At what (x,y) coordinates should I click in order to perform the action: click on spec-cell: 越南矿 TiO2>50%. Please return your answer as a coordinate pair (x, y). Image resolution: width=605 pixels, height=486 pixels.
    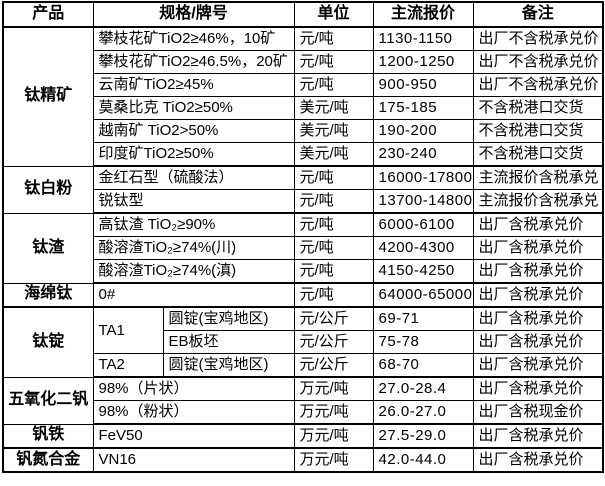
    Looking at the image, I should click on (193, 131).